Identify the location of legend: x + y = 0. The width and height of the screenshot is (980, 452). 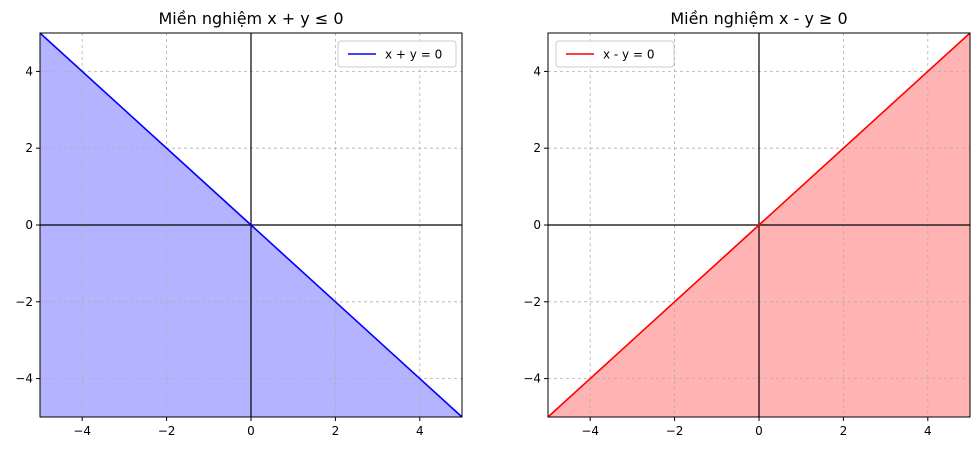
(397, 54).